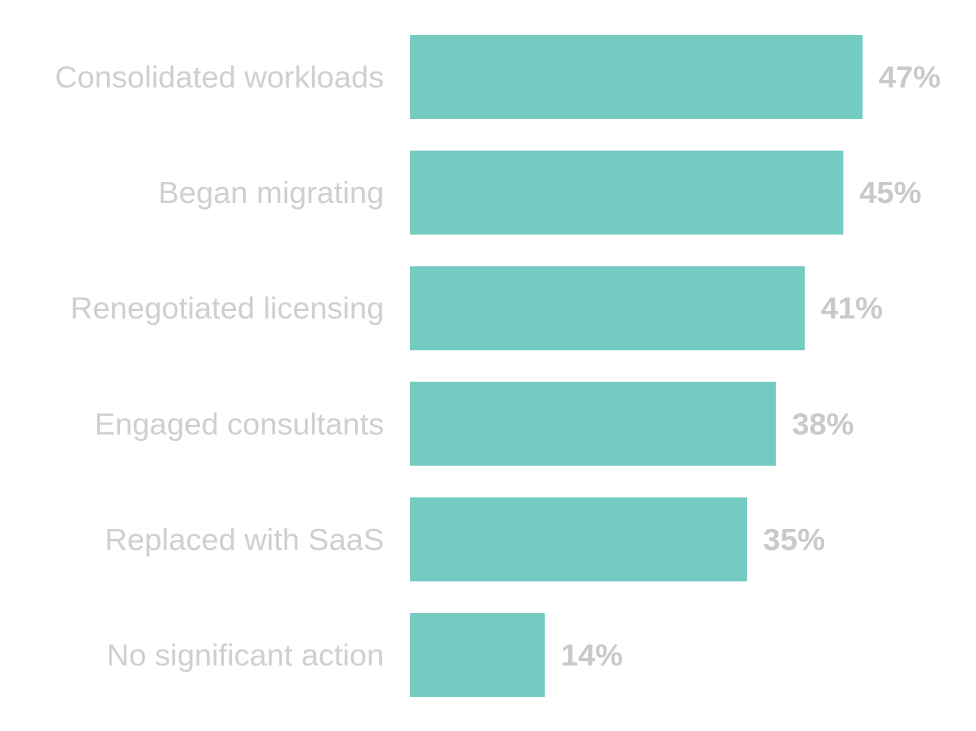  I want to click on value-label-0: 47%, so click(910, 77).